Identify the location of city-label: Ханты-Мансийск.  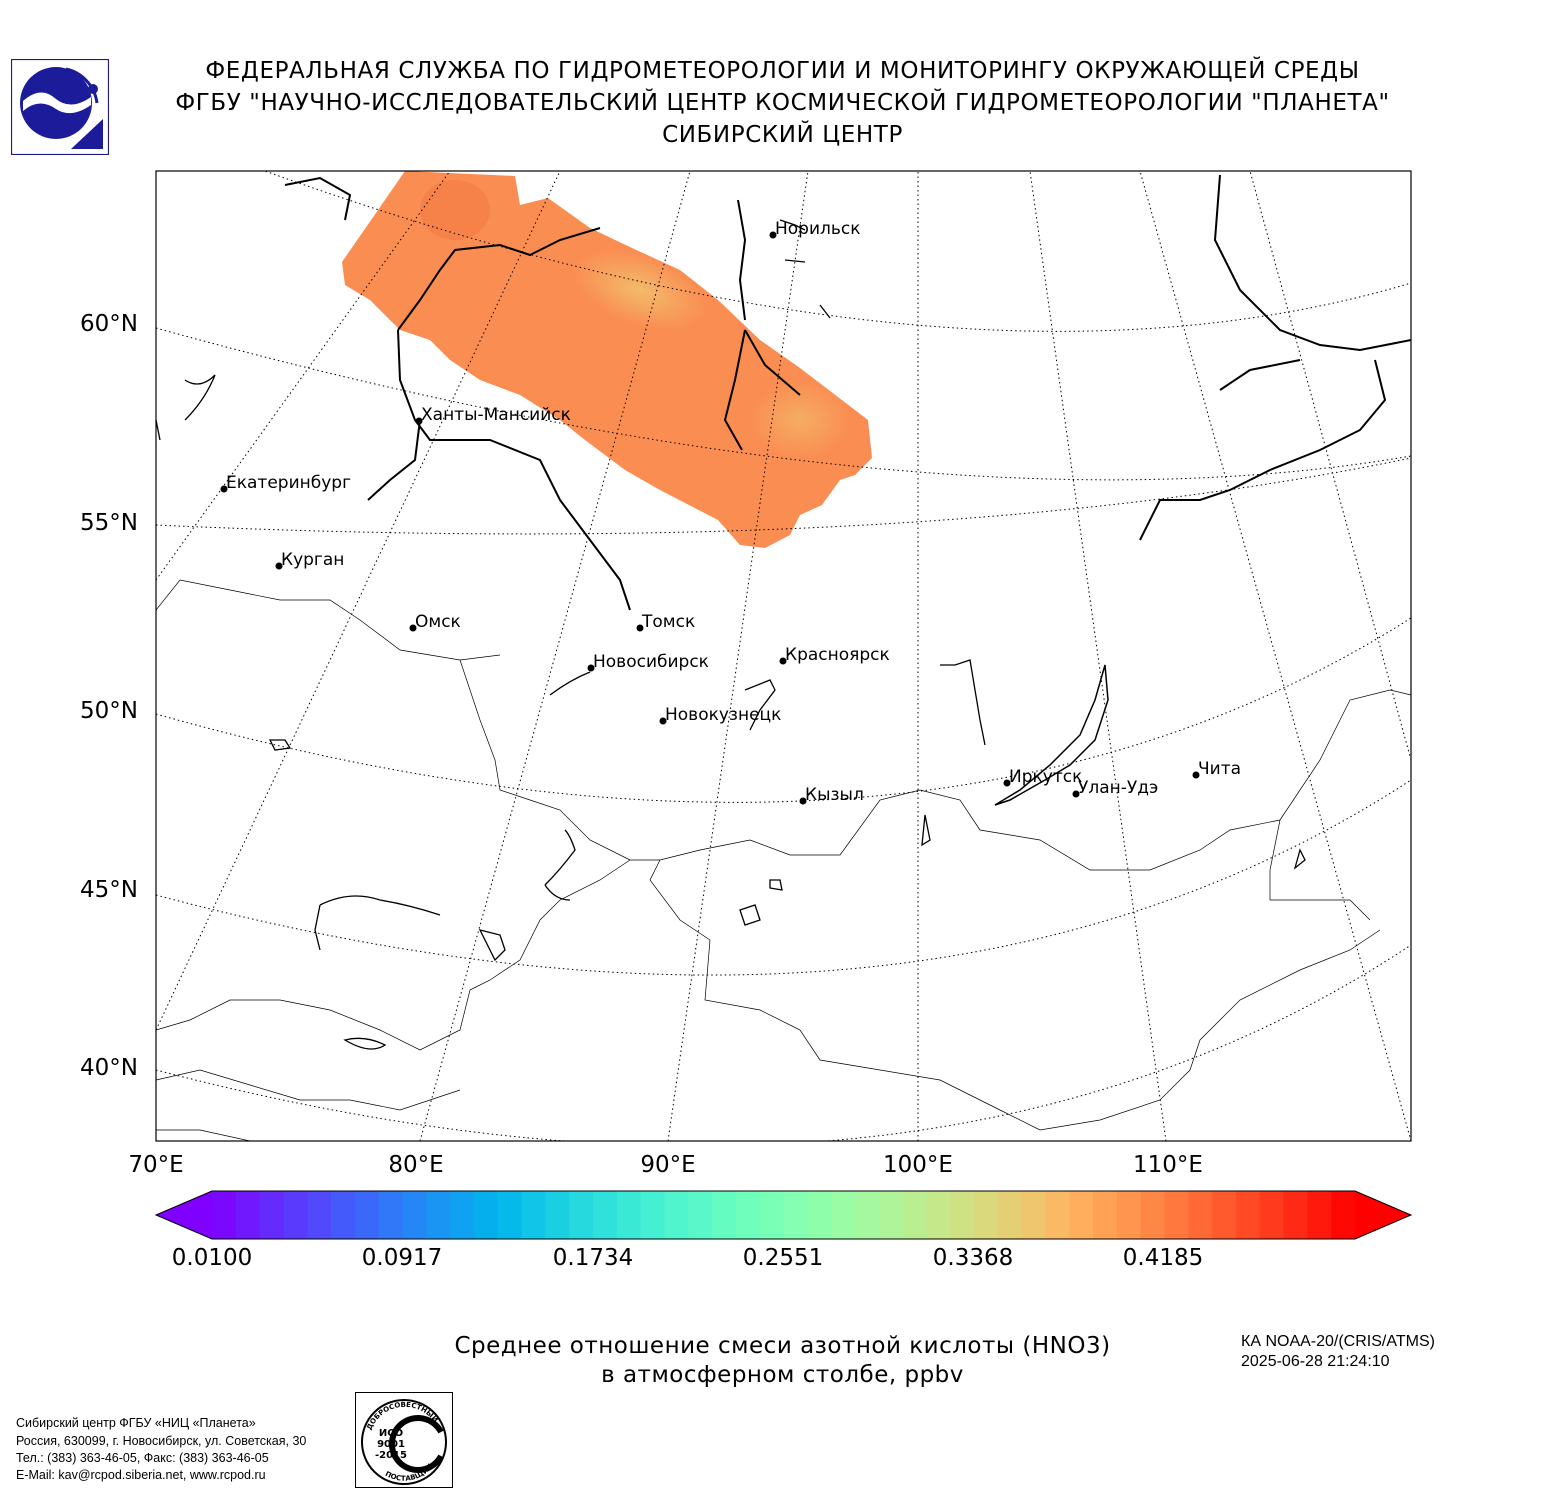
(496, 415).